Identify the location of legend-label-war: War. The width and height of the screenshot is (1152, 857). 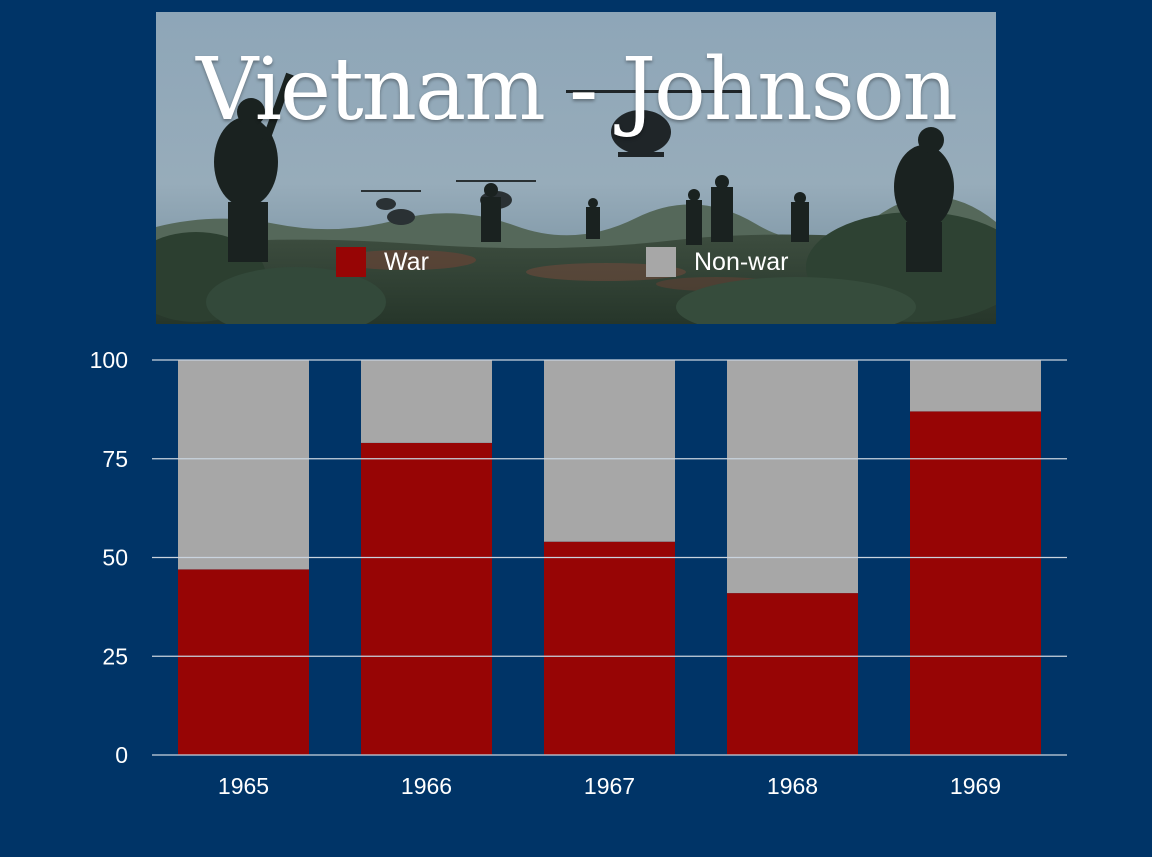
(406, 261).